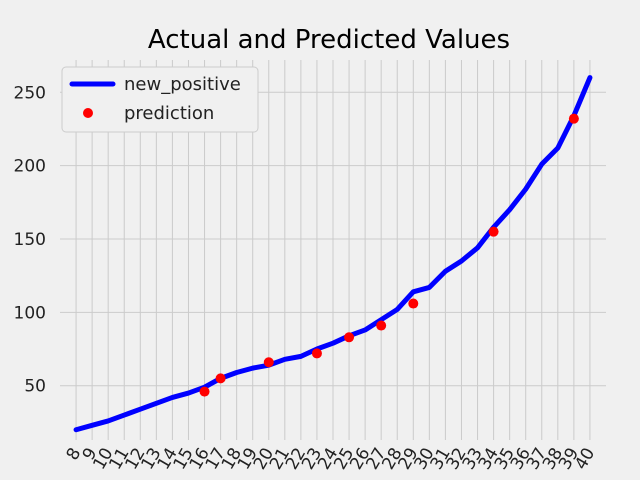  Describe the element at coordinates (88, 113) in the screenshot. I see `legend-swatch-prediction` at that location.